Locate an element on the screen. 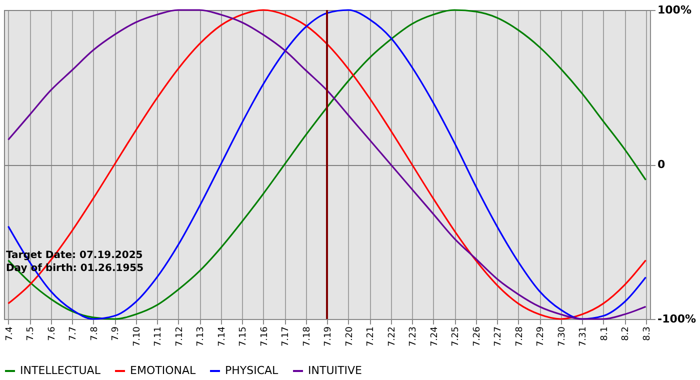  x-tick-label: 7.13 is located at coordinates (201, 336).